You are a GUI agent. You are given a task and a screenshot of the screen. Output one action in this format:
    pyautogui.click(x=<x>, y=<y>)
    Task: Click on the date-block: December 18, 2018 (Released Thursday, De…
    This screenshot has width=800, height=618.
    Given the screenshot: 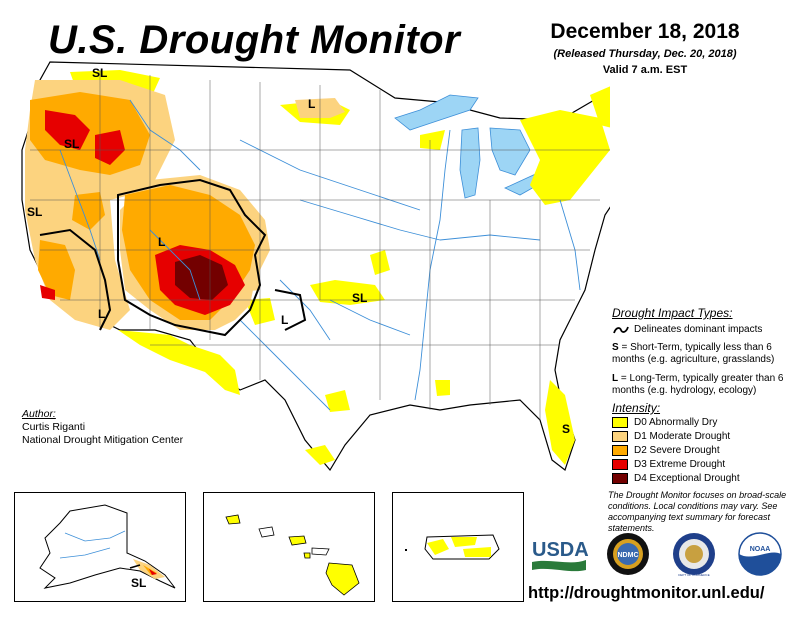 What is the action you would take?
    pyautogui.click(x=645, y=48)
    